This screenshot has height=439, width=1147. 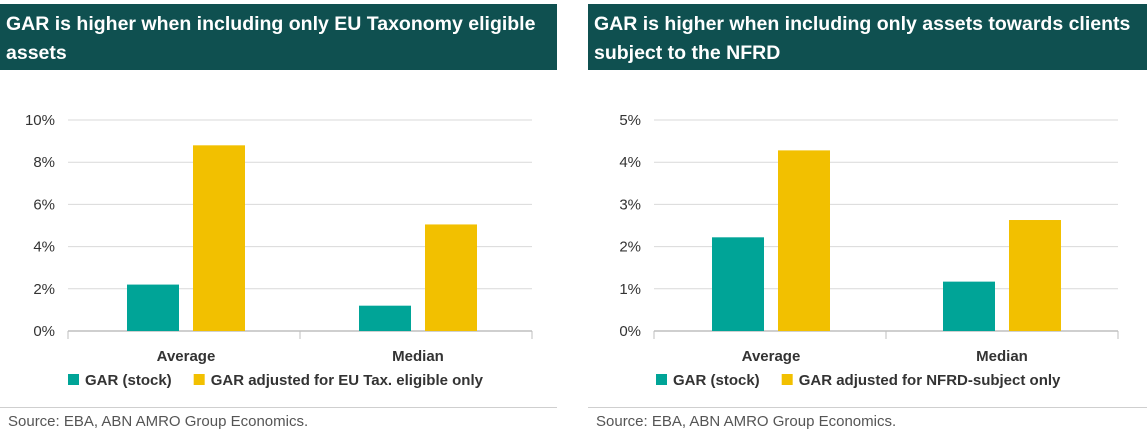 I want to click on y-tick-label: 6%, so click(x=44, y=204).